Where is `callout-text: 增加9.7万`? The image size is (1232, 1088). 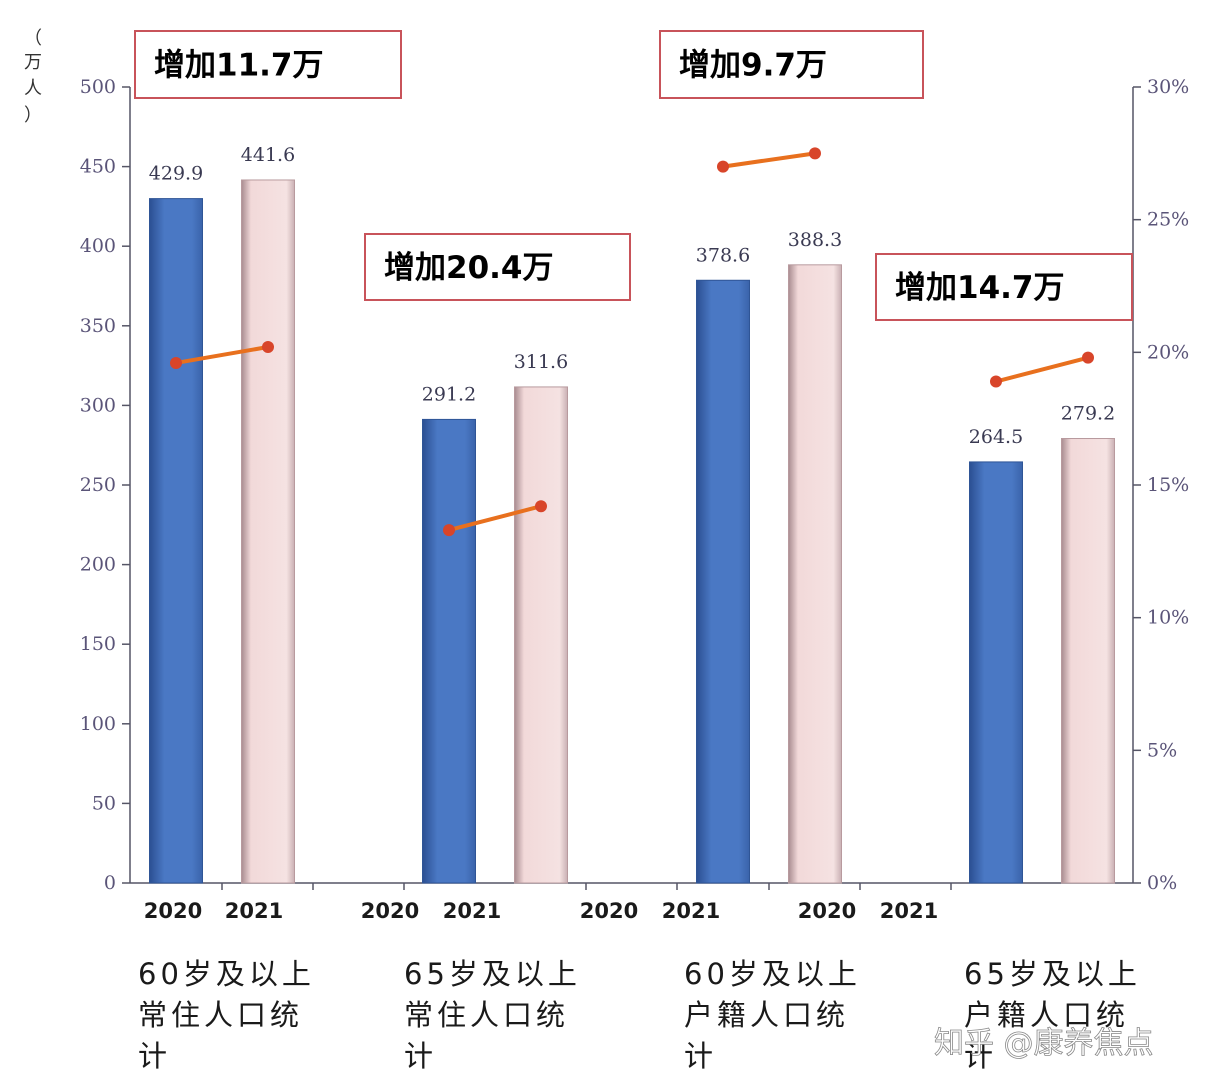 callout-text: 增加9.7万 is located at coordinates (753, 66).